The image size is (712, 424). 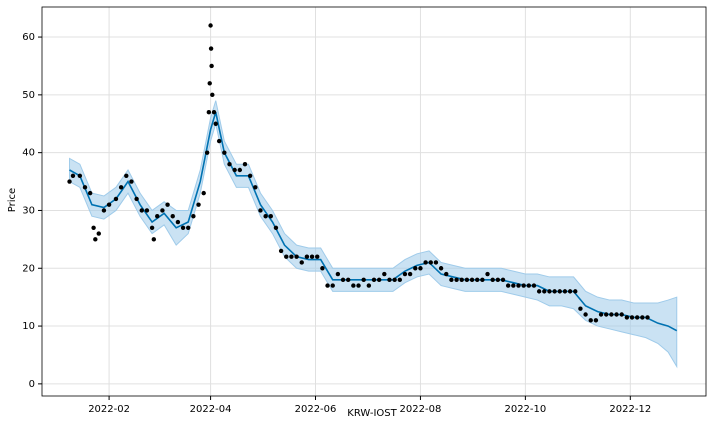 What do you see at coordinates (28, 326) in the screenshot?
I see `y-tick-label: 10` at bounding box center [28, 326].